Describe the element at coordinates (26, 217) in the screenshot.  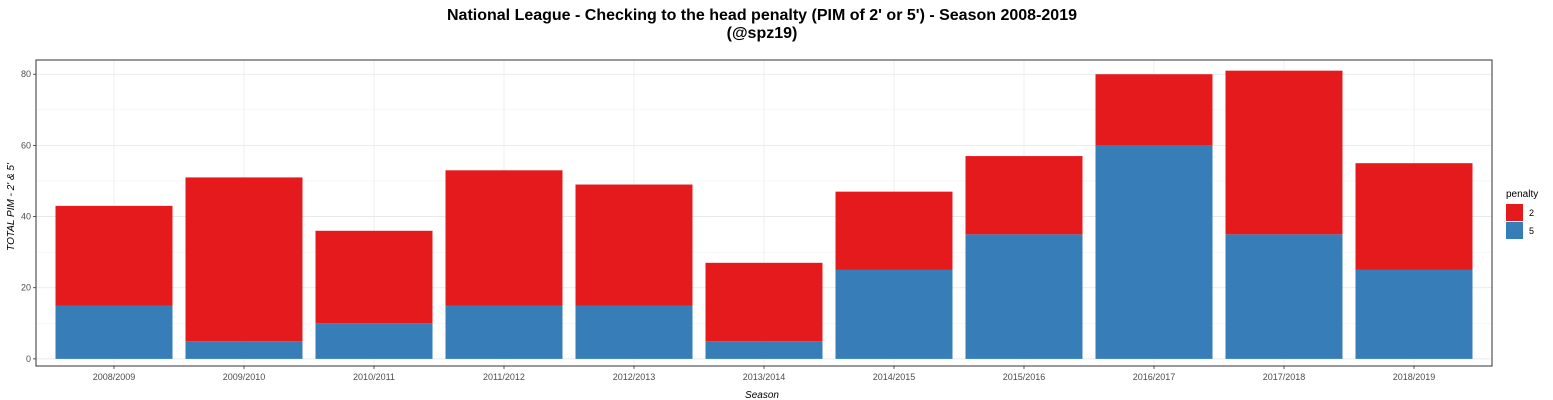
I see `y-tick-label: 40` at that location.